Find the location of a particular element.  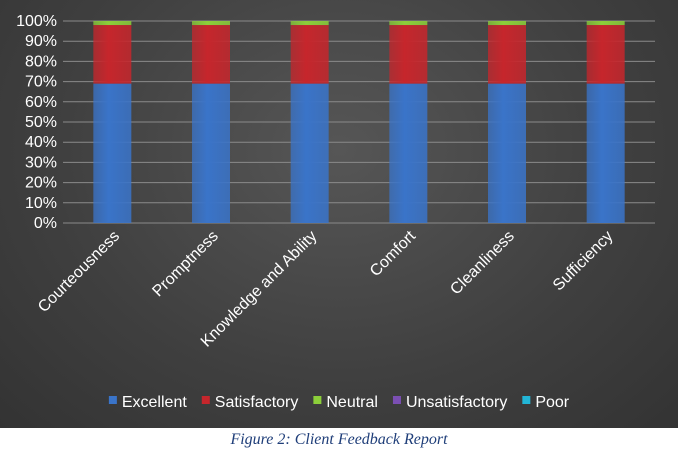

legend-label: Satisfactory is located at coordinates (257, 402).